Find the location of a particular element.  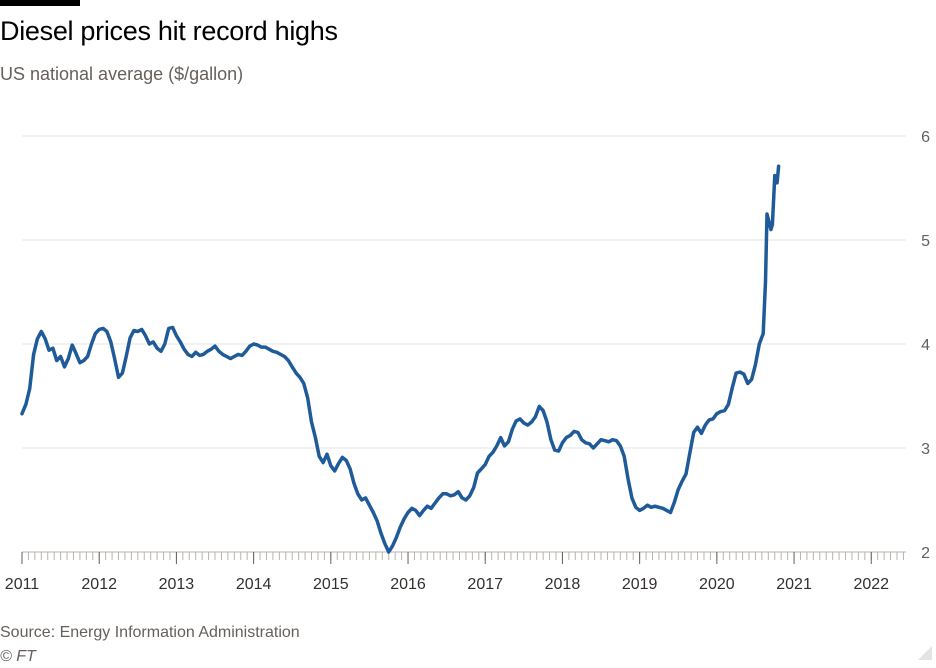

y-tick-label-2: 2 is located at coordinates (925, 553).